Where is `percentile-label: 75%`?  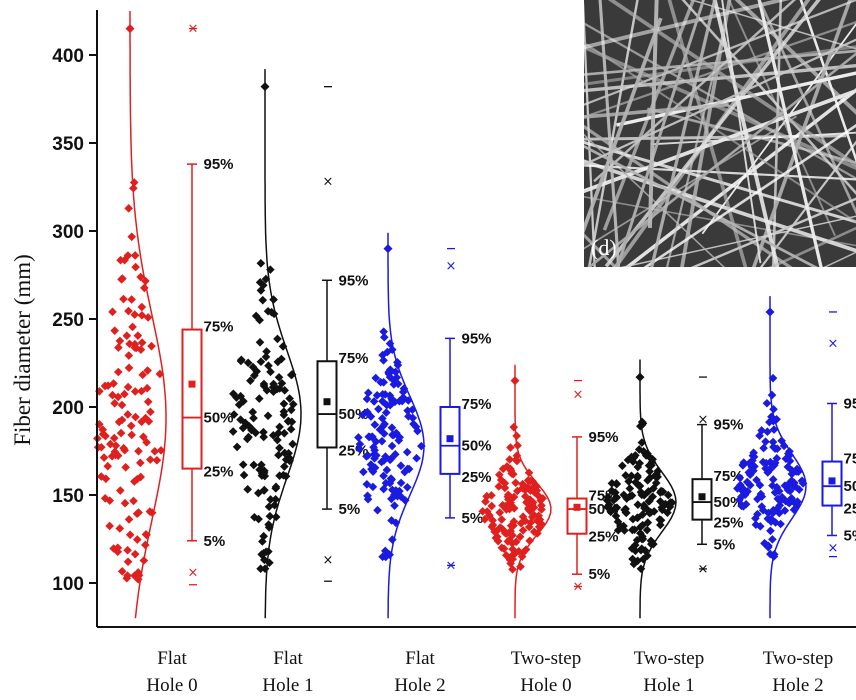
percentile-label: 75% is located at coordinates (729, 476).